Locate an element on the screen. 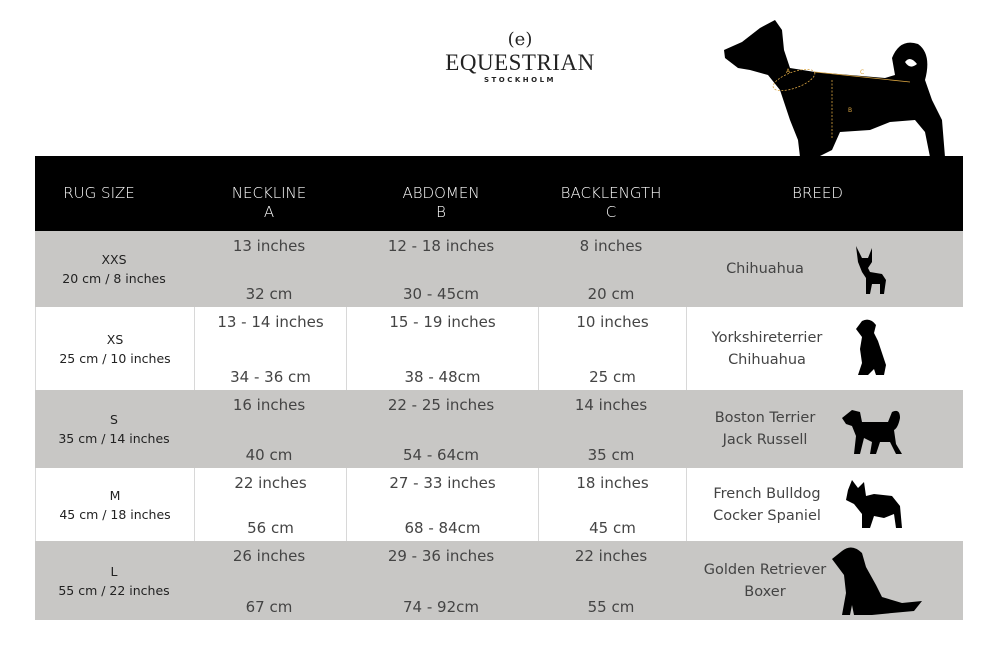 This screenshot has width=1000, height=647. backlength-inches: 14 inches is located at coordinates (611, 405).